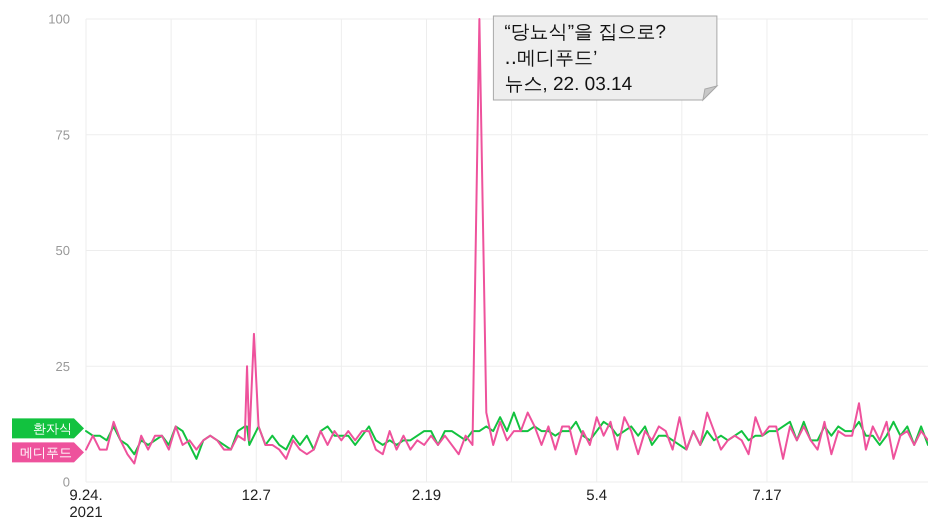 This screenshot has height=518, width=928. Describe the element at coordinates (63, 366) in the screenshot. I see `y-tick-label: 25` at that location.